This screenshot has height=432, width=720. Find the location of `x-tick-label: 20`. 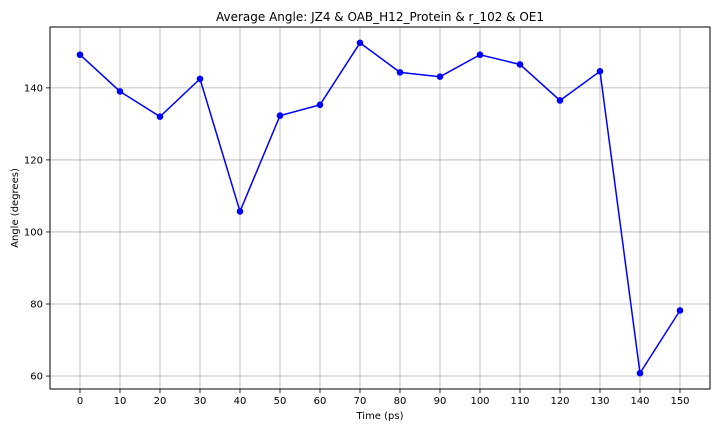

x-tick-label: 20 is located at coordinates (160, 401).